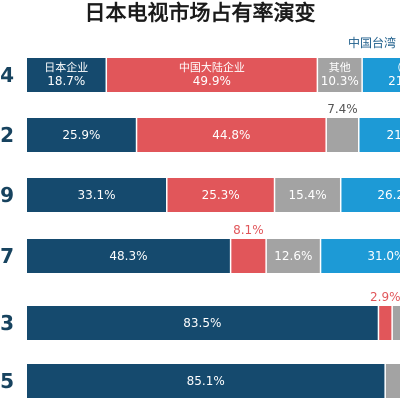 Image resolution: width=400 pixels, height=400 pixels. What do you see at coordinates (212, 81) in the screenshot?
I see `value-label: 49.9%` at bounding box center [212, 81].